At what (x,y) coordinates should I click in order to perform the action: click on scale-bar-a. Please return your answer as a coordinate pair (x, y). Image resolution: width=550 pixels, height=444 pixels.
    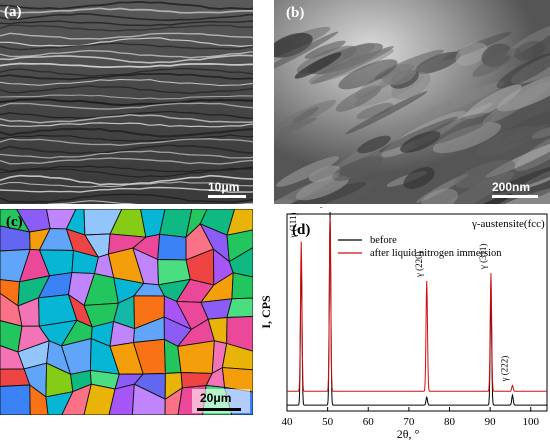
    Looking at the image, I should click on (227, 196).